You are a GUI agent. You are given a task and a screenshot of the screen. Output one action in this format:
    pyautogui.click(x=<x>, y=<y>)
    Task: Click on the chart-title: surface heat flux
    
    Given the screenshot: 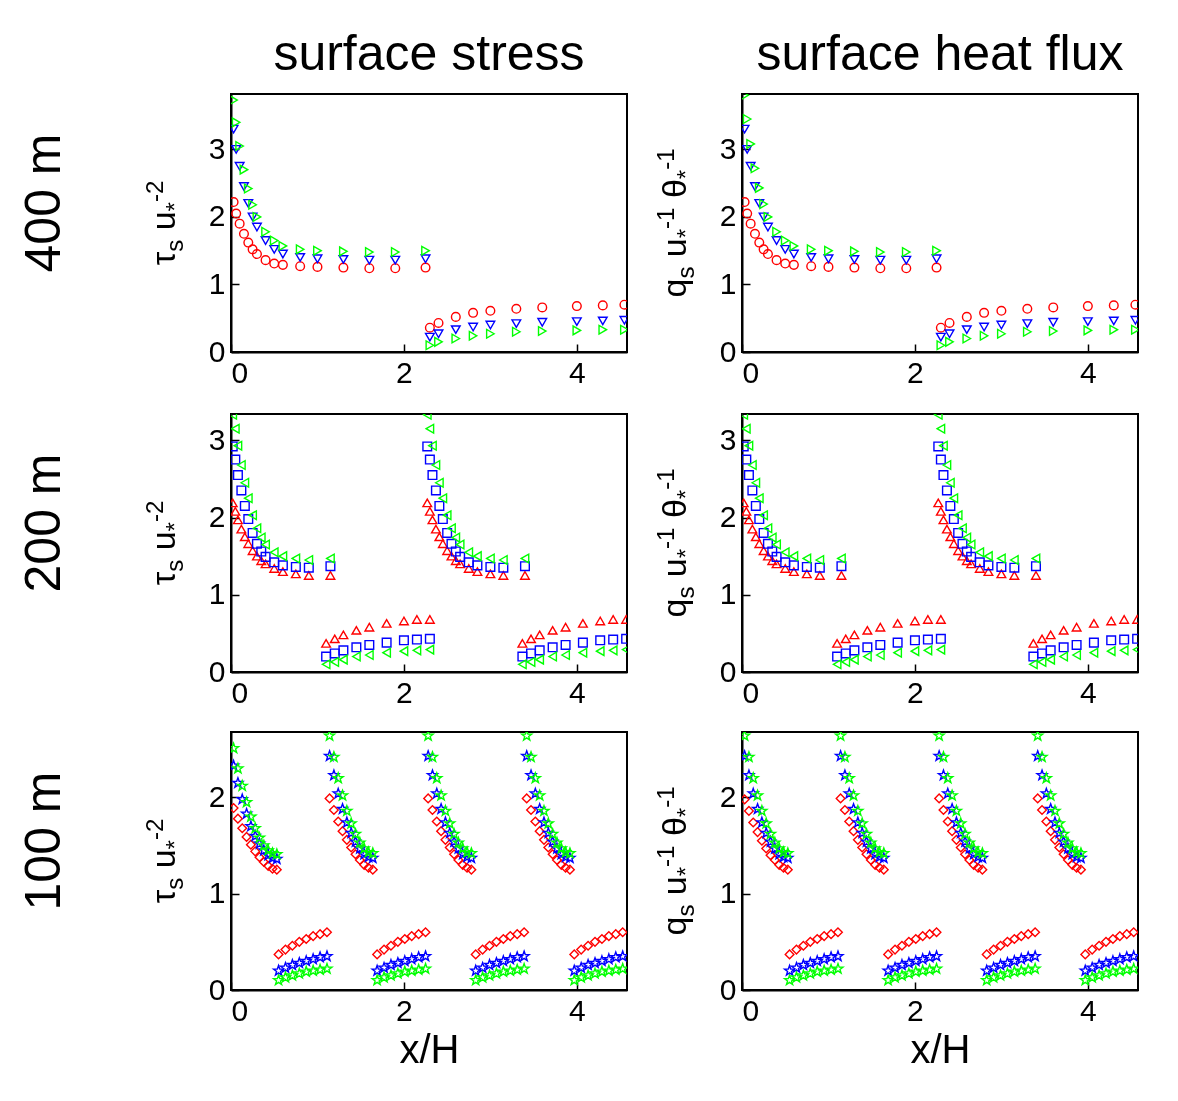 What is the action you would take?
    pyautogui.click(x=940, y=53)
    